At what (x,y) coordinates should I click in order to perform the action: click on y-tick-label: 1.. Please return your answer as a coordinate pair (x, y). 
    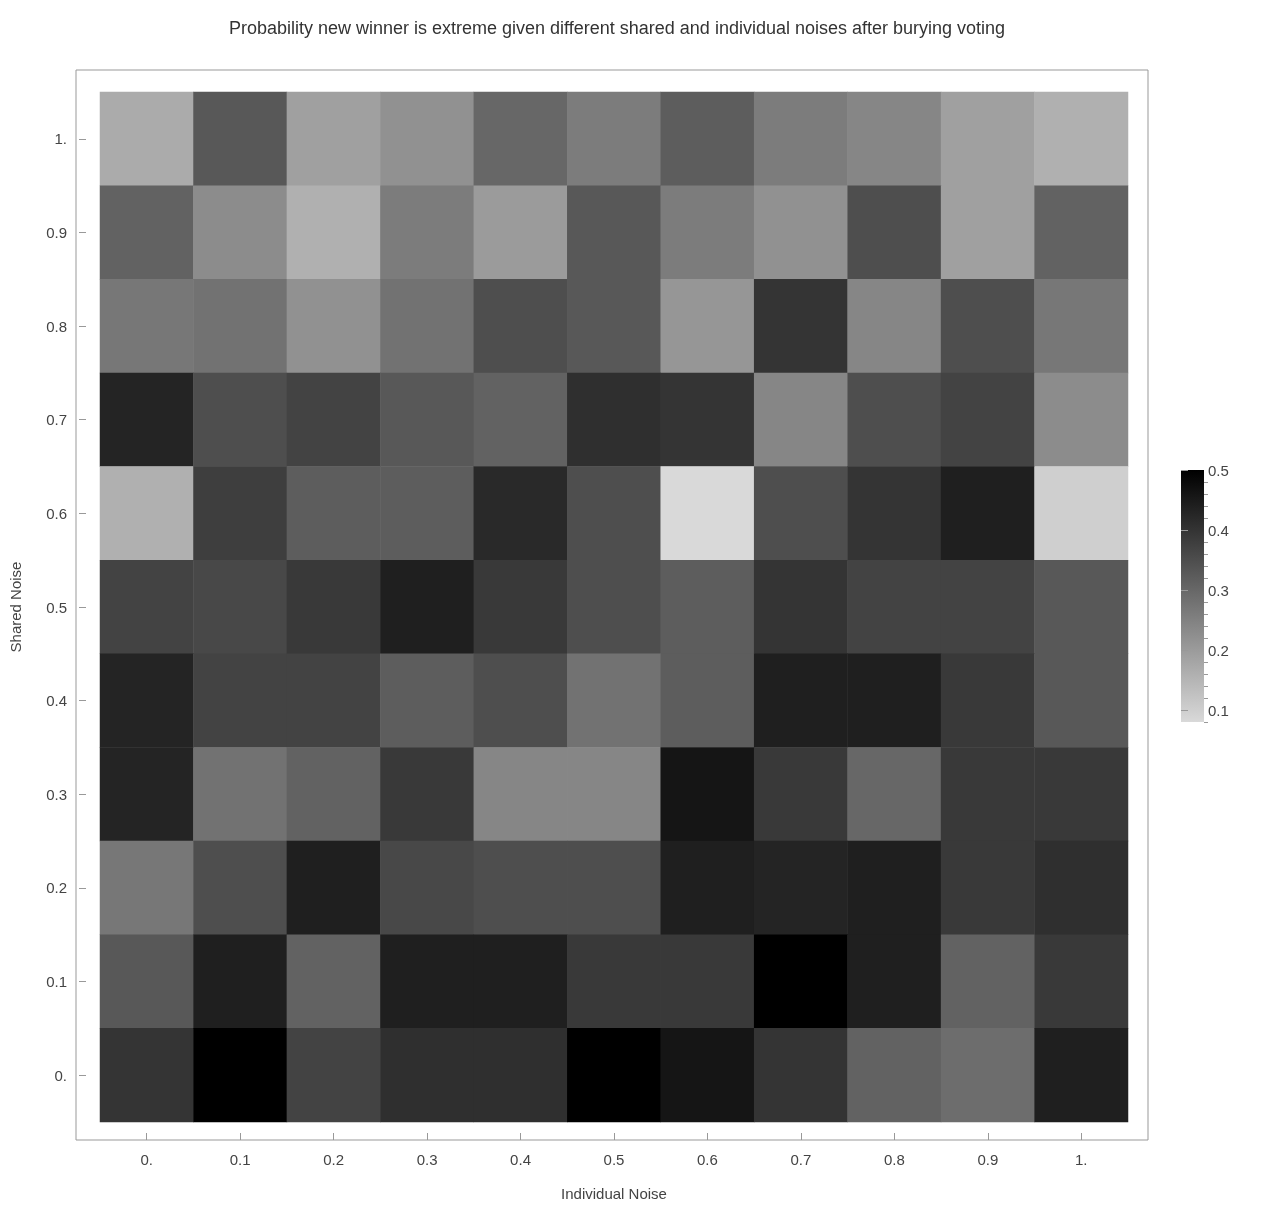
    Looking at the image, I should click on (60, 139).